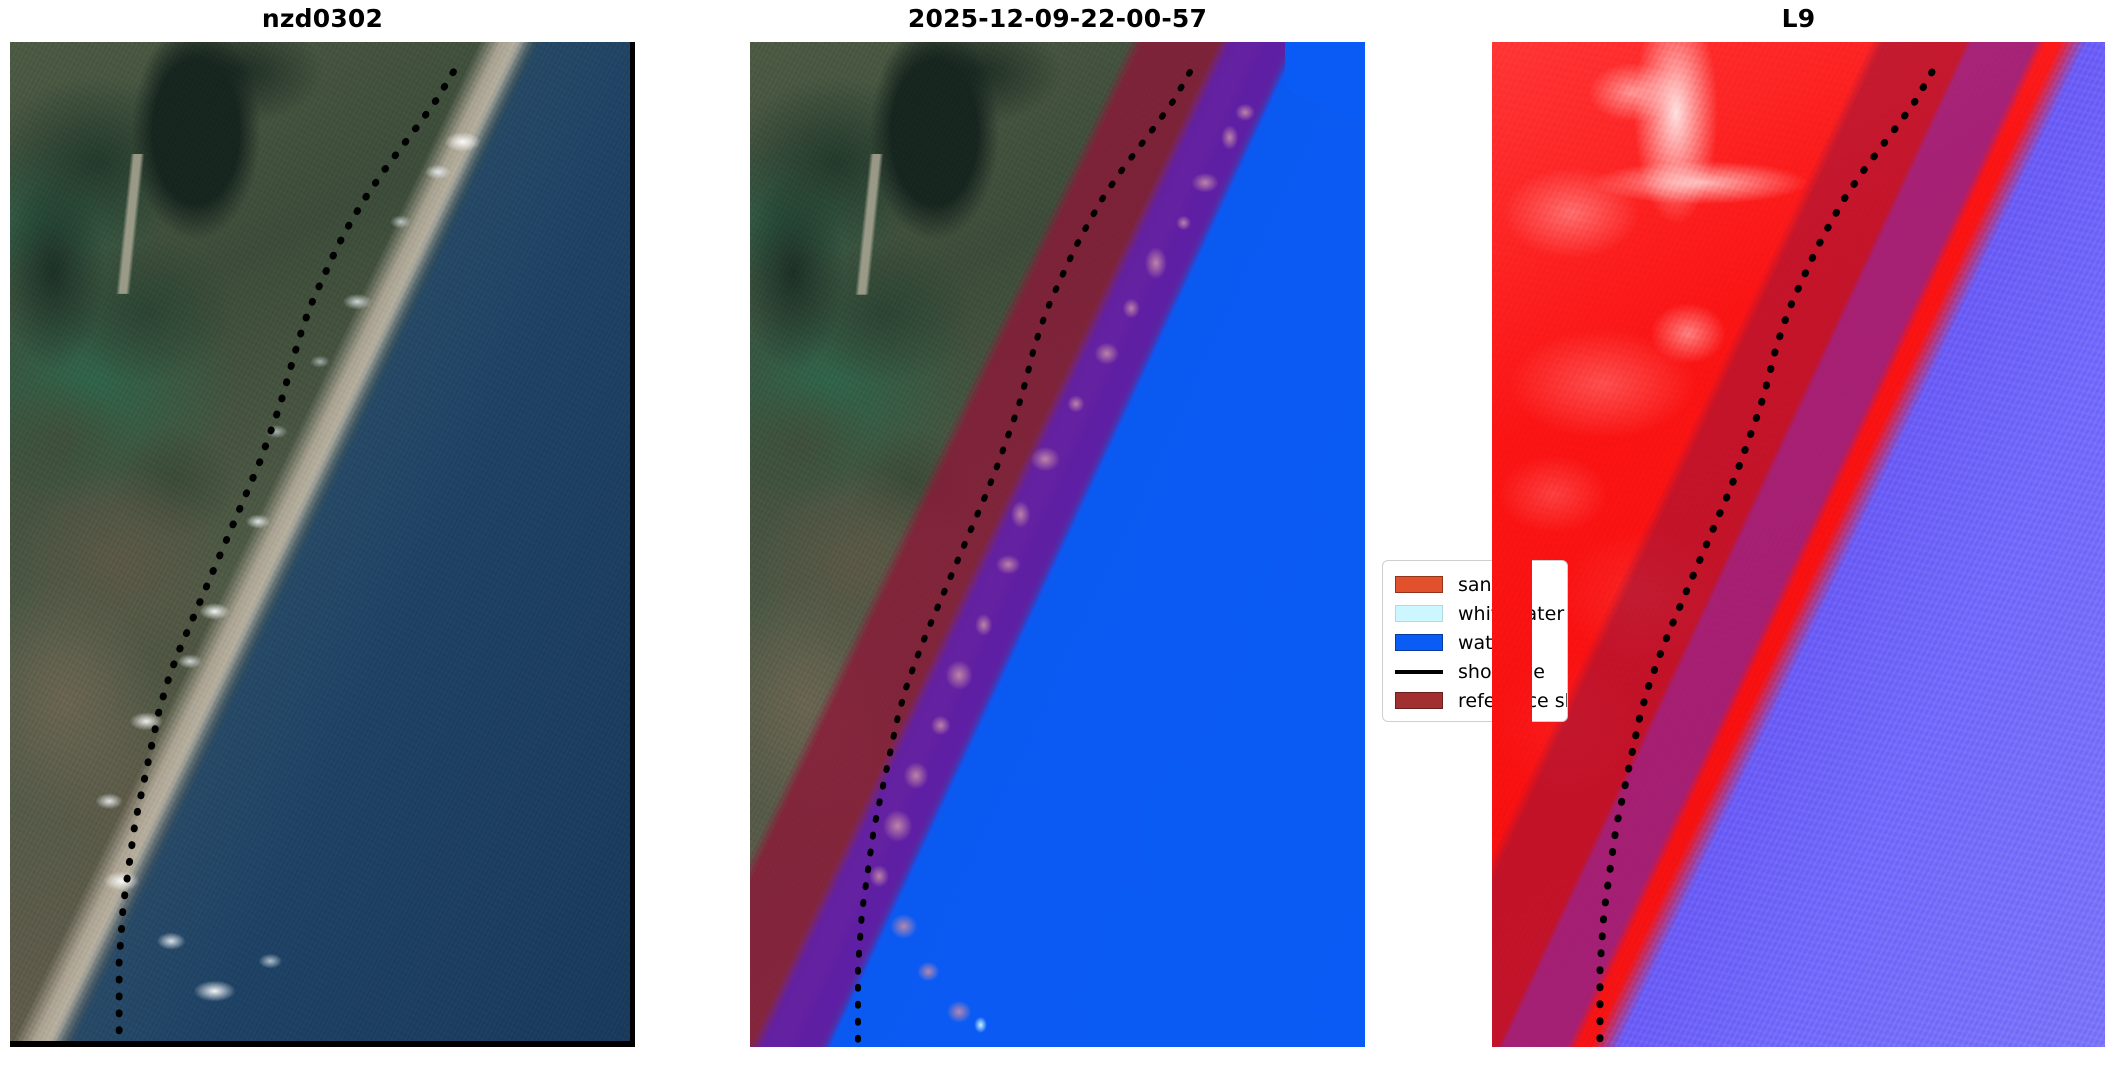  Describe the element at coordinates (1485, 642) in the screenshot. I see `legend-label-water: water` at that location.